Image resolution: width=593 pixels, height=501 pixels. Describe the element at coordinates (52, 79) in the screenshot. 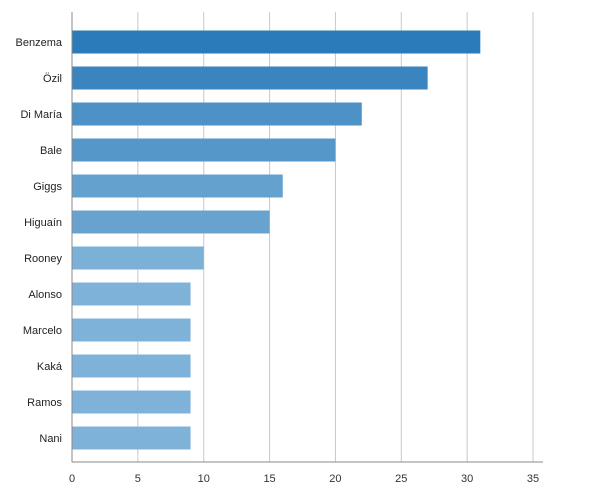

I see `category-label: Özil` at that location.